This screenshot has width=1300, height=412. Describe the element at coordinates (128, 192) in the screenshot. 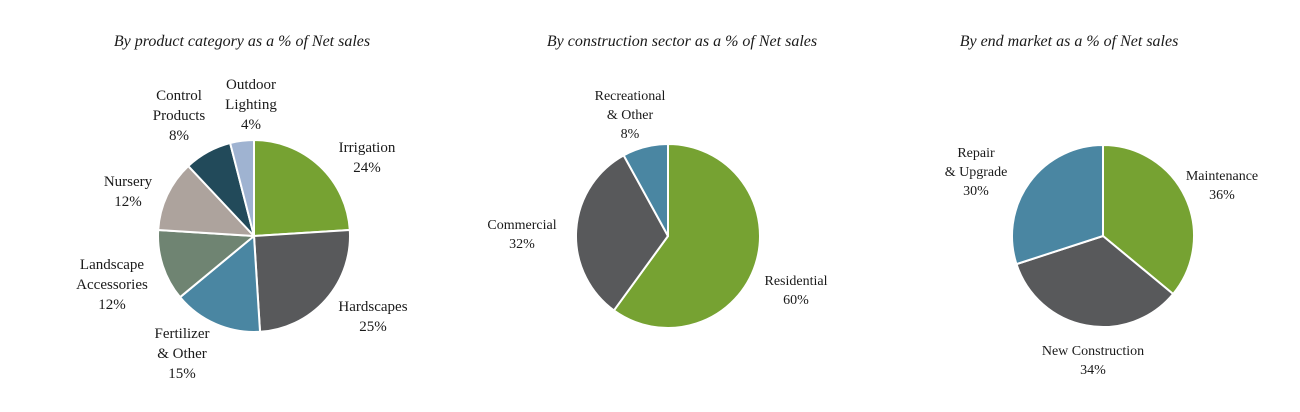

I see `slice-label: Nursery 12%` at that location.